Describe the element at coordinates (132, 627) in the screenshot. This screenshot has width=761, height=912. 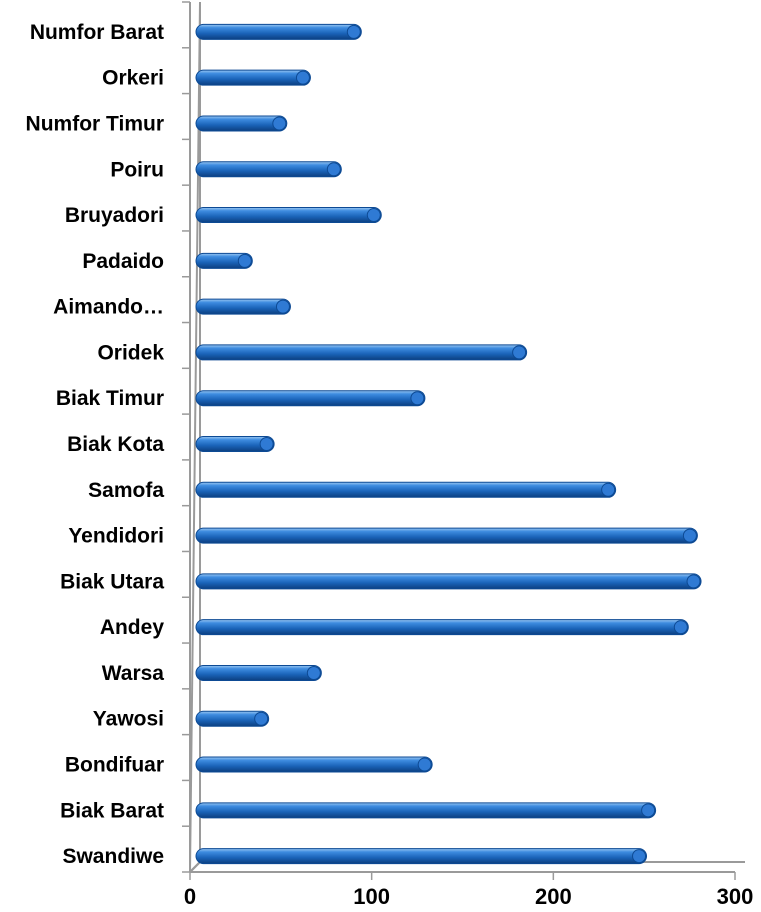
I see `category-label: Andey` at that location.